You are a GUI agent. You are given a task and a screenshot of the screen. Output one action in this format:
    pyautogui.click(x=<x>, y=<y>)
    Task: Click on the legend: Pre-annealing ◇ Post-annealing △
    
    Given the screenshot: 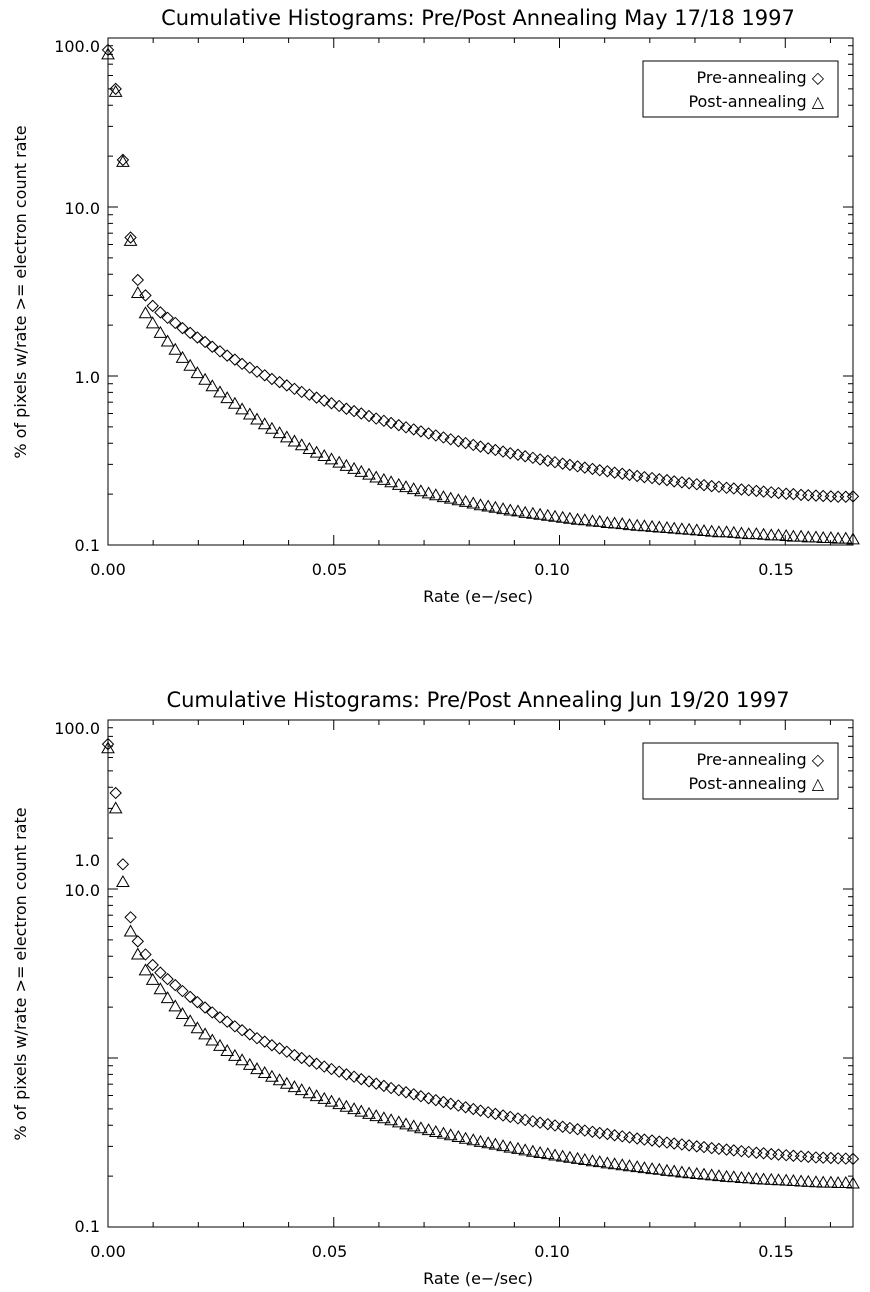 What is the action you would take?
    pyautogui.click(x=740, y=89)
    